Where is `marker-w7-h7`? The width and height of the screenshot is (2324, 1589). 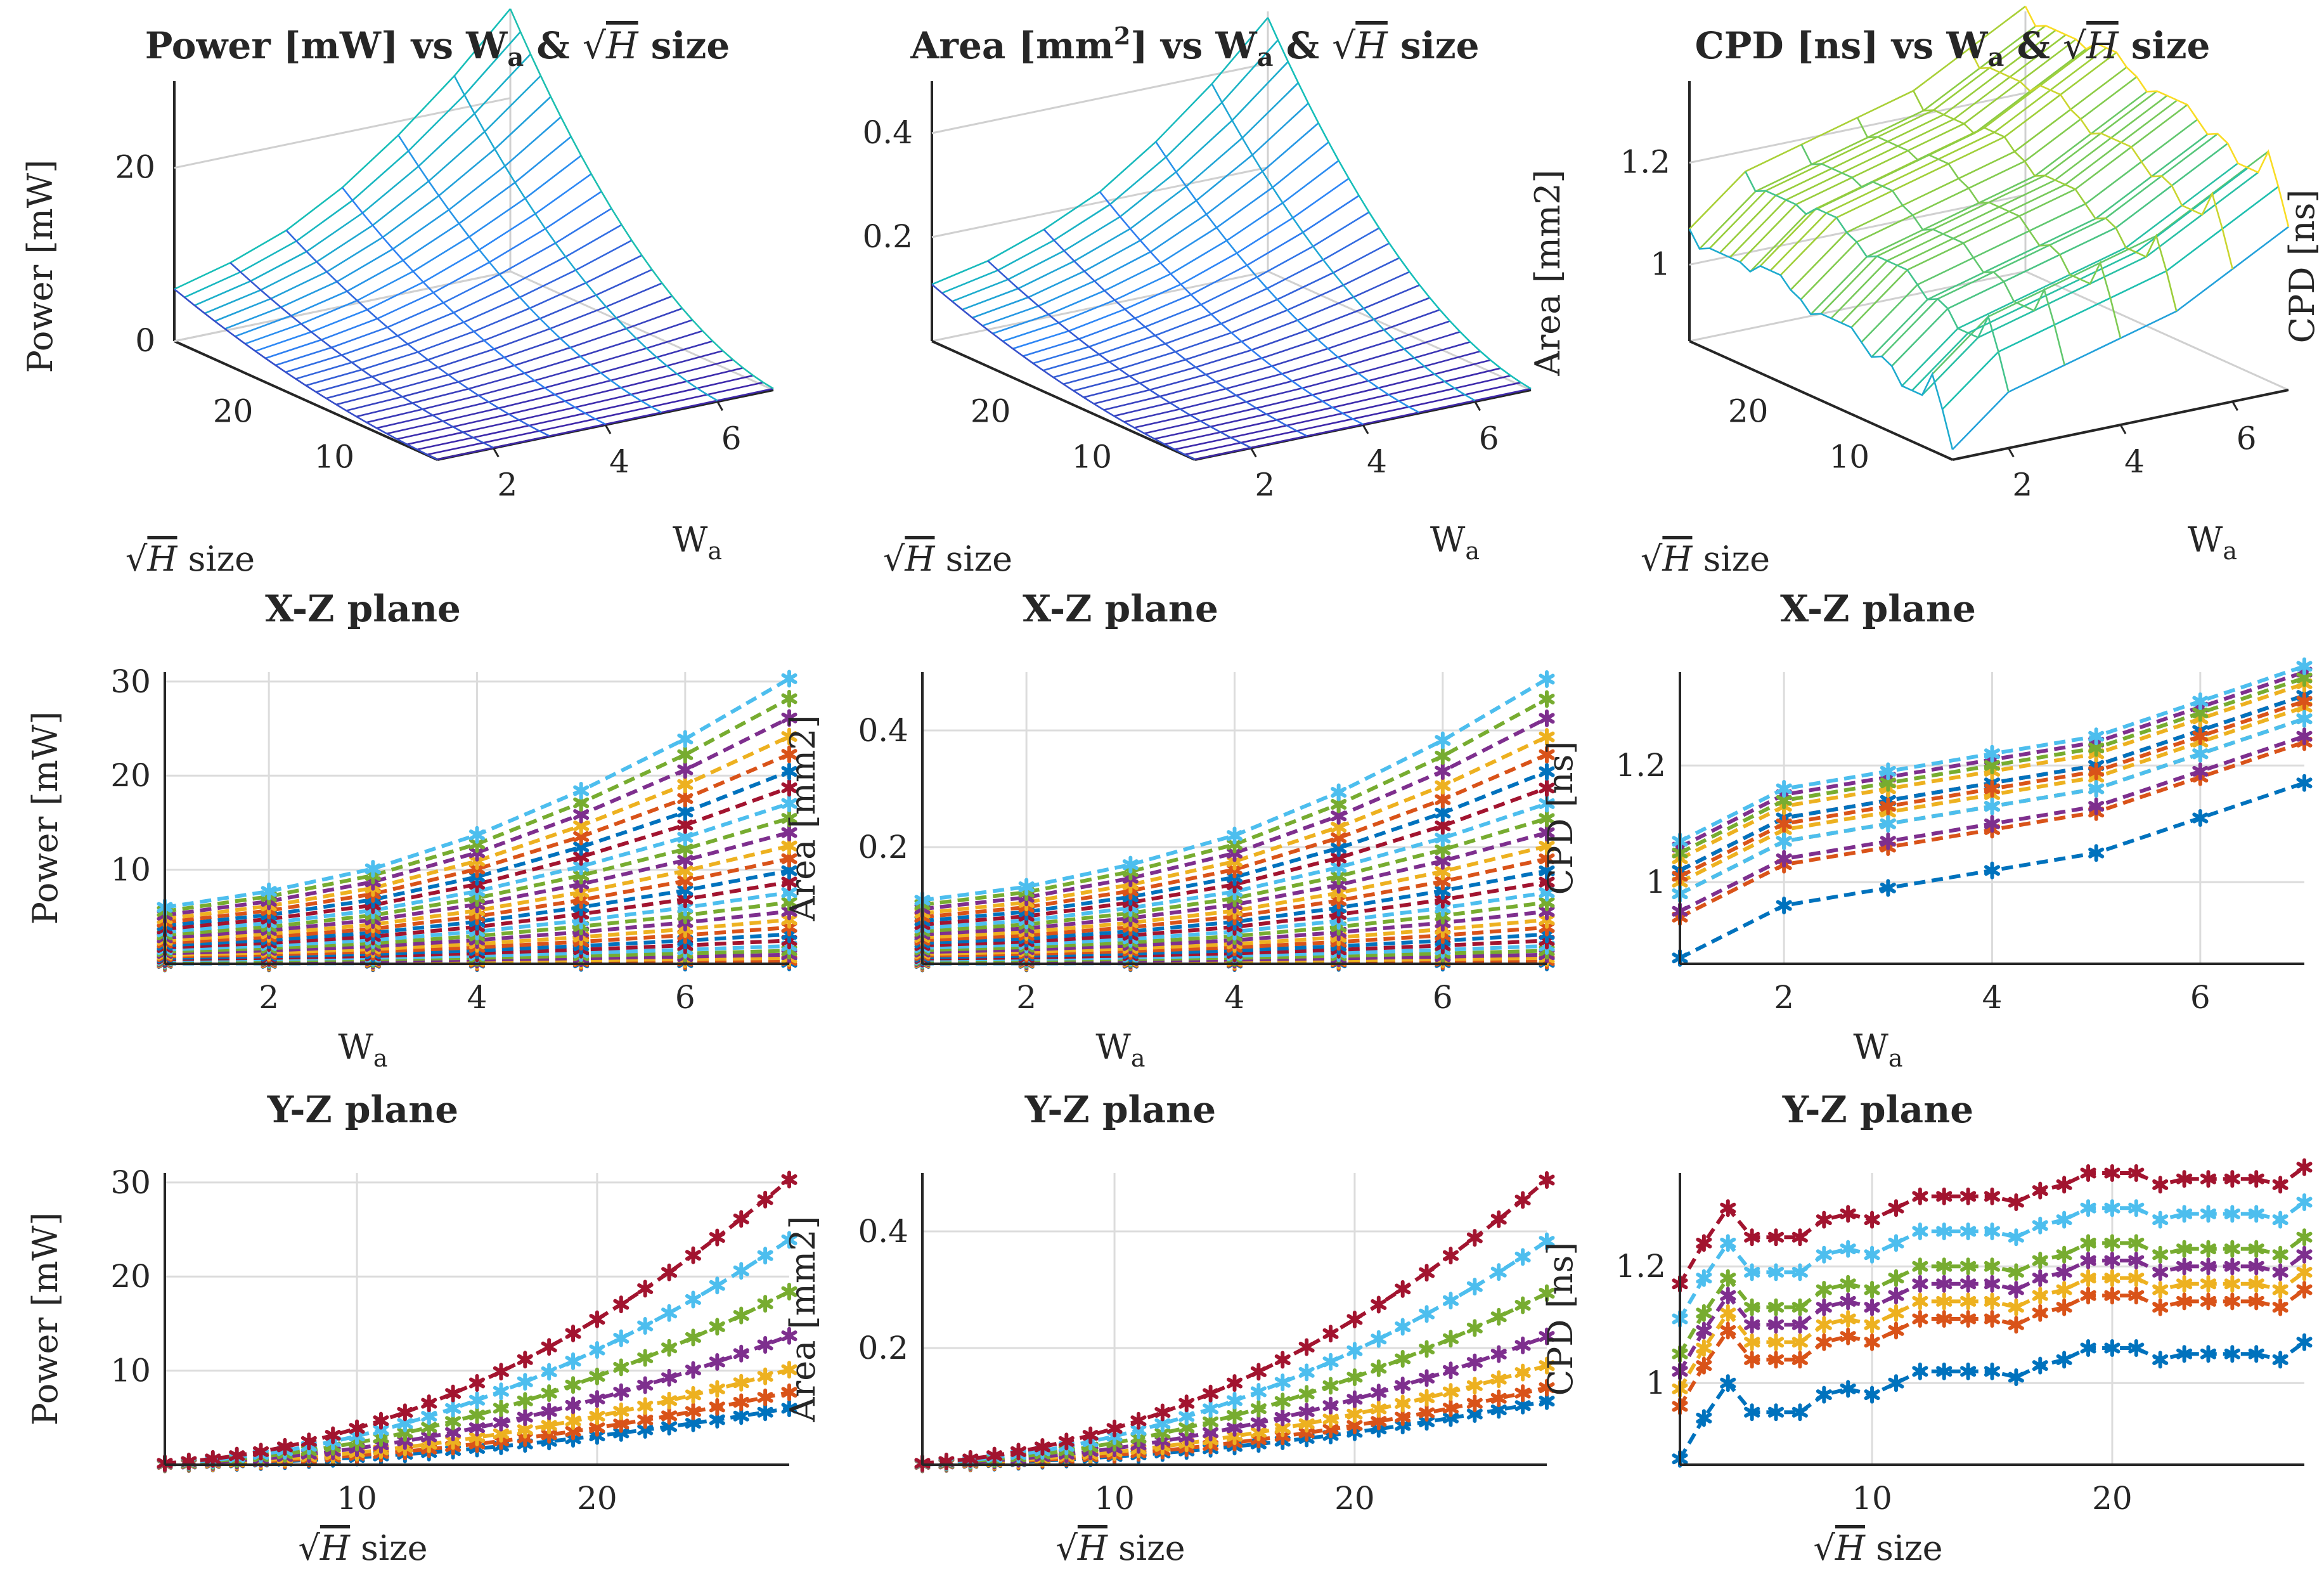 marker-w7-h7 is located at coordinates (1042, 1446).